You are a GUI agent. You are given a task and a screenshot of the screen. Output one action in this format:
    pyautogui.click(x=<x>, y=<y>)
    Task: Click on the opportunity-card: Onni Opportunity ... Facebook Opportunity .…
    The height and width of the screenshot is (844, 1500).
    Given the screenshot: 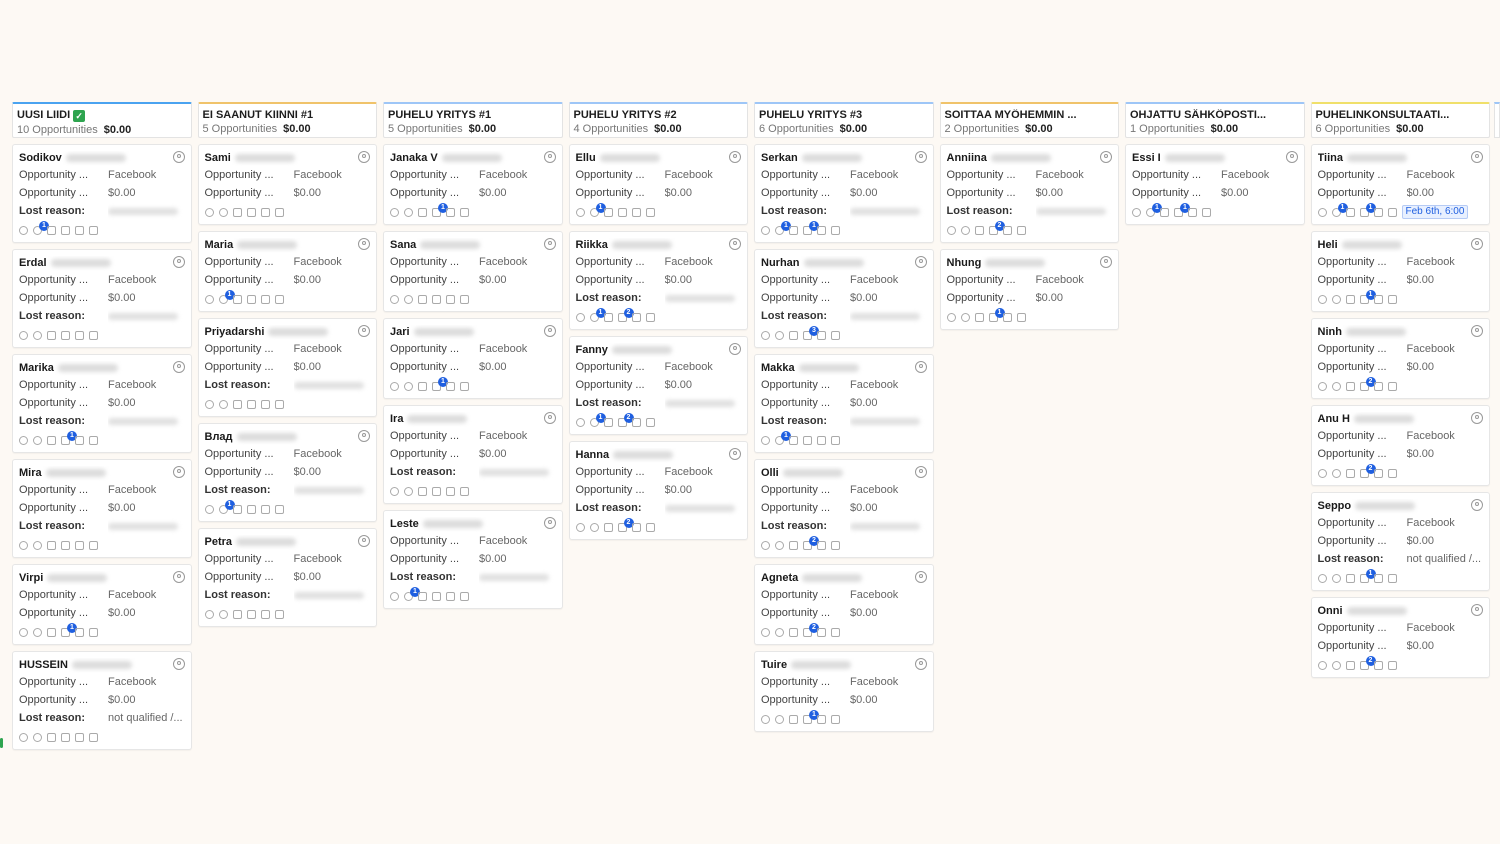 What is the action you would take?
    pyautogui.click(x=1400, y=637)
    